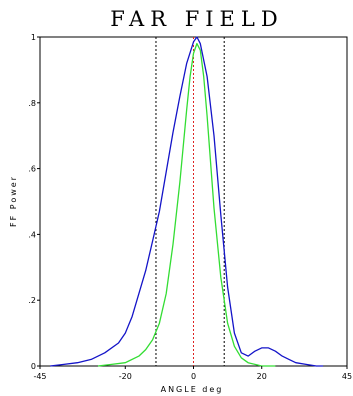 Image resolution: width=353 pixels, height=396 pixels. I want to click on y-axis-label: FF Power, so click(13, 201).